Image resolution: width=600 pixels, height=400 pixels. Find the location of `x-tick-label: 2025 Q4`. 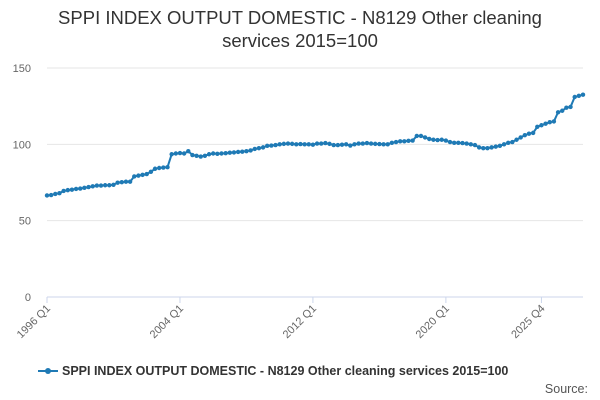

x-tick-label: 2025 Q4 is located at coordinates (528, 322).